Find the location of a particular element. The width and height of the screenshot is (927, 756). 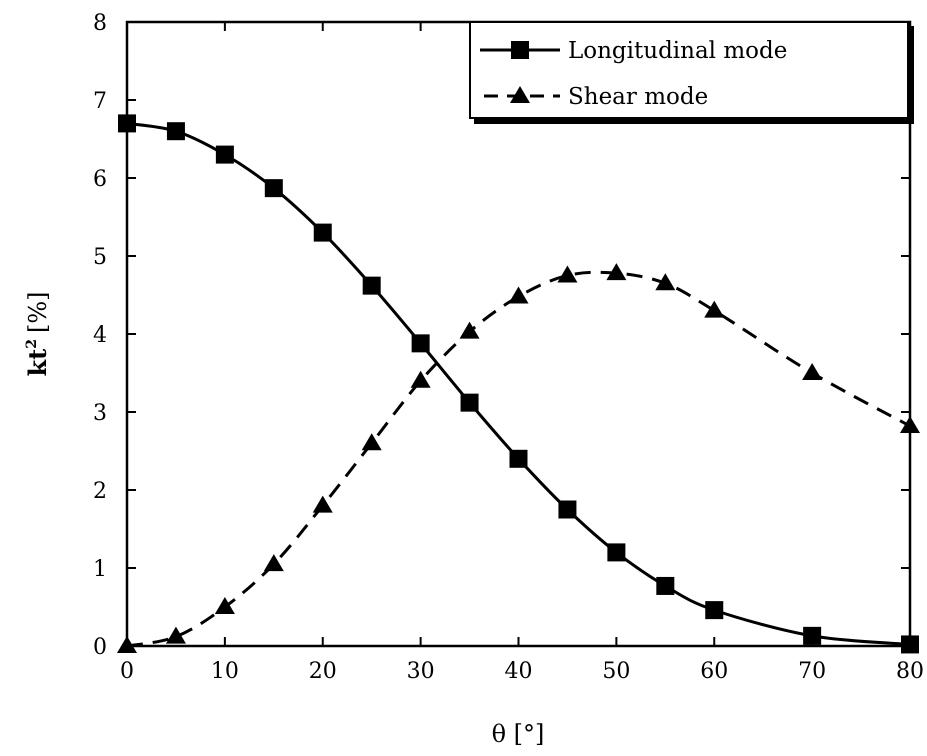

y-tick-label: 5 is located at coordinates (100, 257).